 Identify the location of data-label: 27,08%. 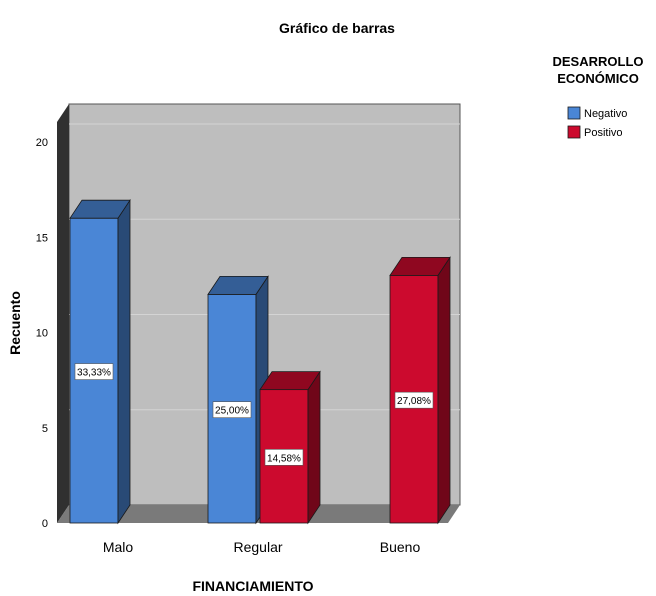
(414, 401).